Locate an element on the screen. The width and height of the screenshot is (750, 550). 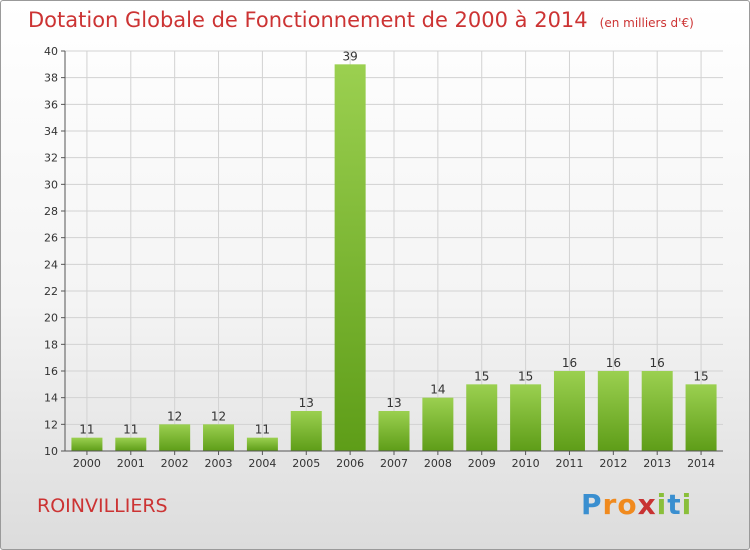
proxiti-logo: Proxiti is located at coordinates (636, 504).